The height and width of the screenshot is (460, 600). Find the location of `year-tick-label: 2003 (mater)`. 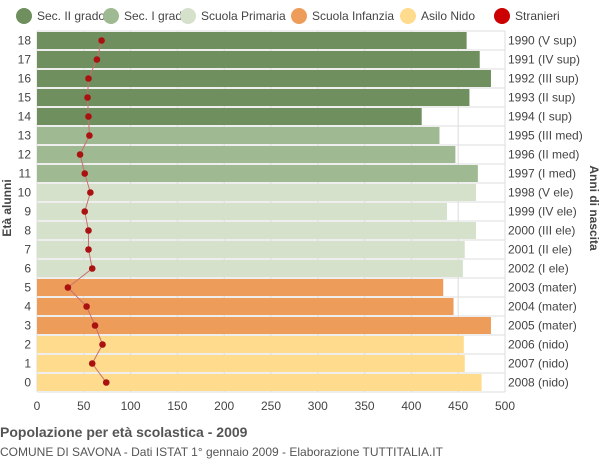

year-tick-label: 2003 (mater) is located at coordinates (542, 288).